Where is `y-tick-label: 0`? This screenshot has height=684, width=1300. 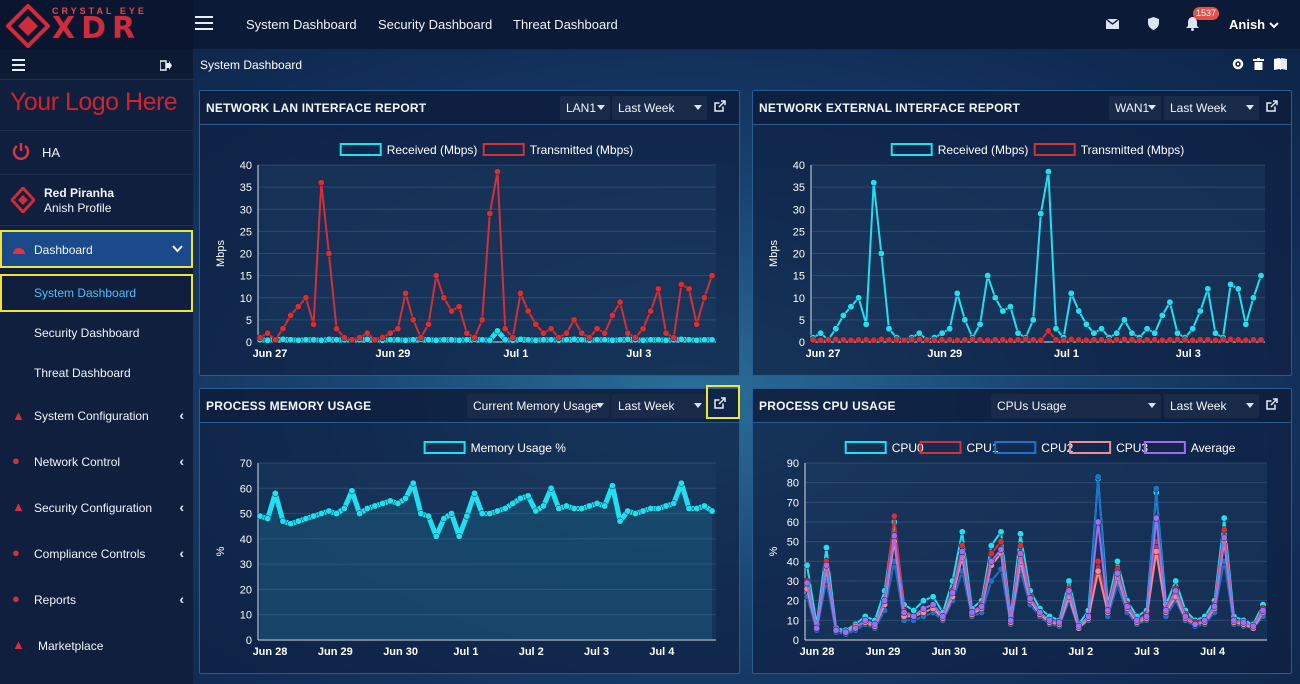 y-tick-label: 0 is located at coordinates (802, 343).